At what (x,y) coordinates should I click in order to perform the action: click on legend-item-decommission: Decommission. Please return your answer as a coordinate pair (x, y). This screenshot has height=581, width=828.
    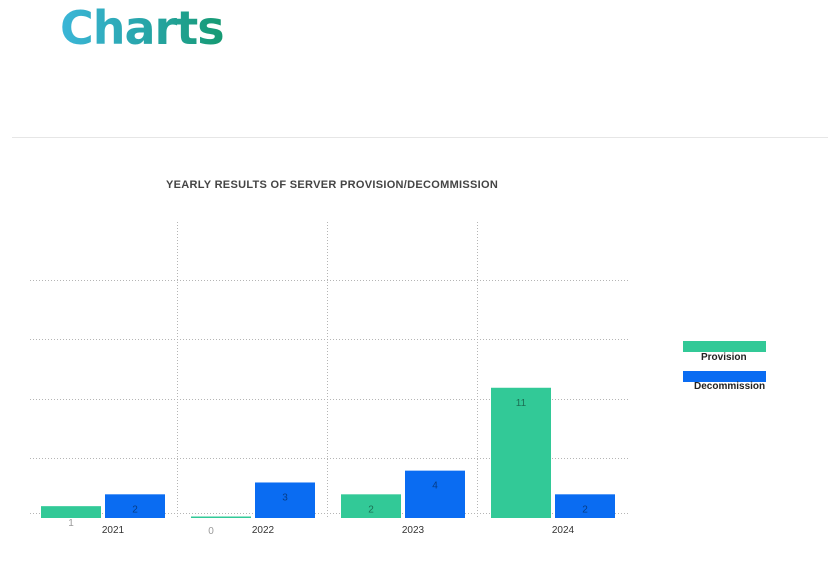
    Looking at the image, I should click on (733, 386).